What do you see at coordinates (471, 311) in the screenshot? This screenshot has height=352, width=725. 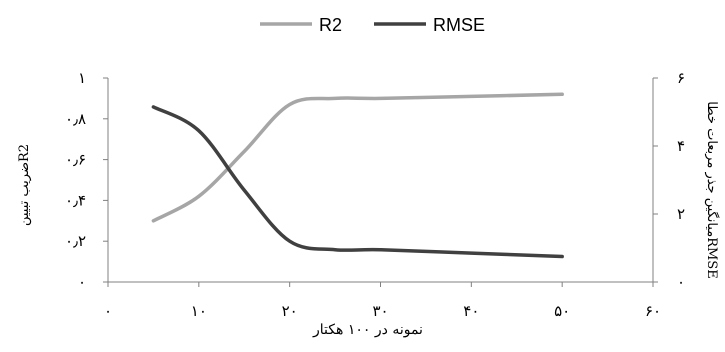 I see `x-tick-label: ۴۰` at bounding box center [471, 311].